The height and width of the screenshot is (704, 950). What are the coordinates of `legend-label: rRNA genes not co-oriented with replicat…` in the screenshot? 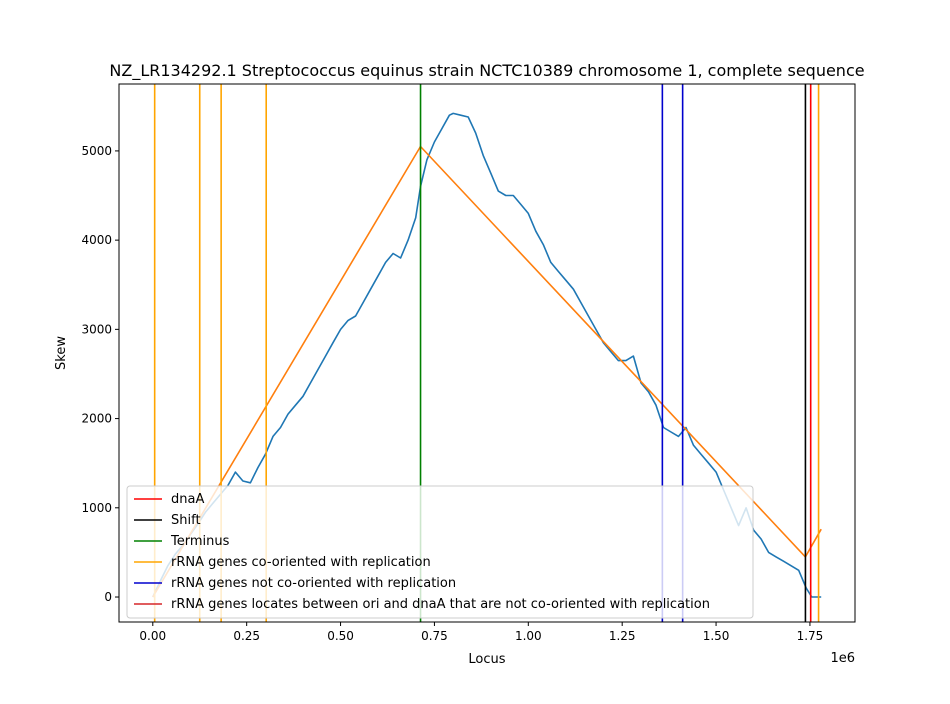 It's located at (313, 583).